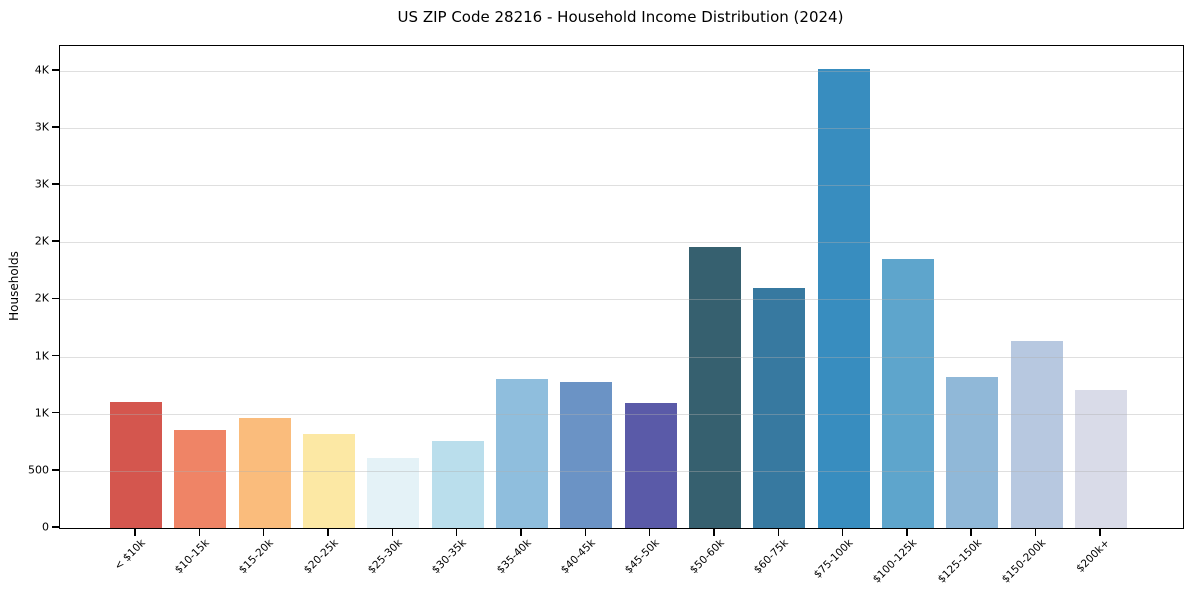  Describe the element at coordinates (385, 557) in the screenshot. I see `x-tick-label: $25-30k` at that location.